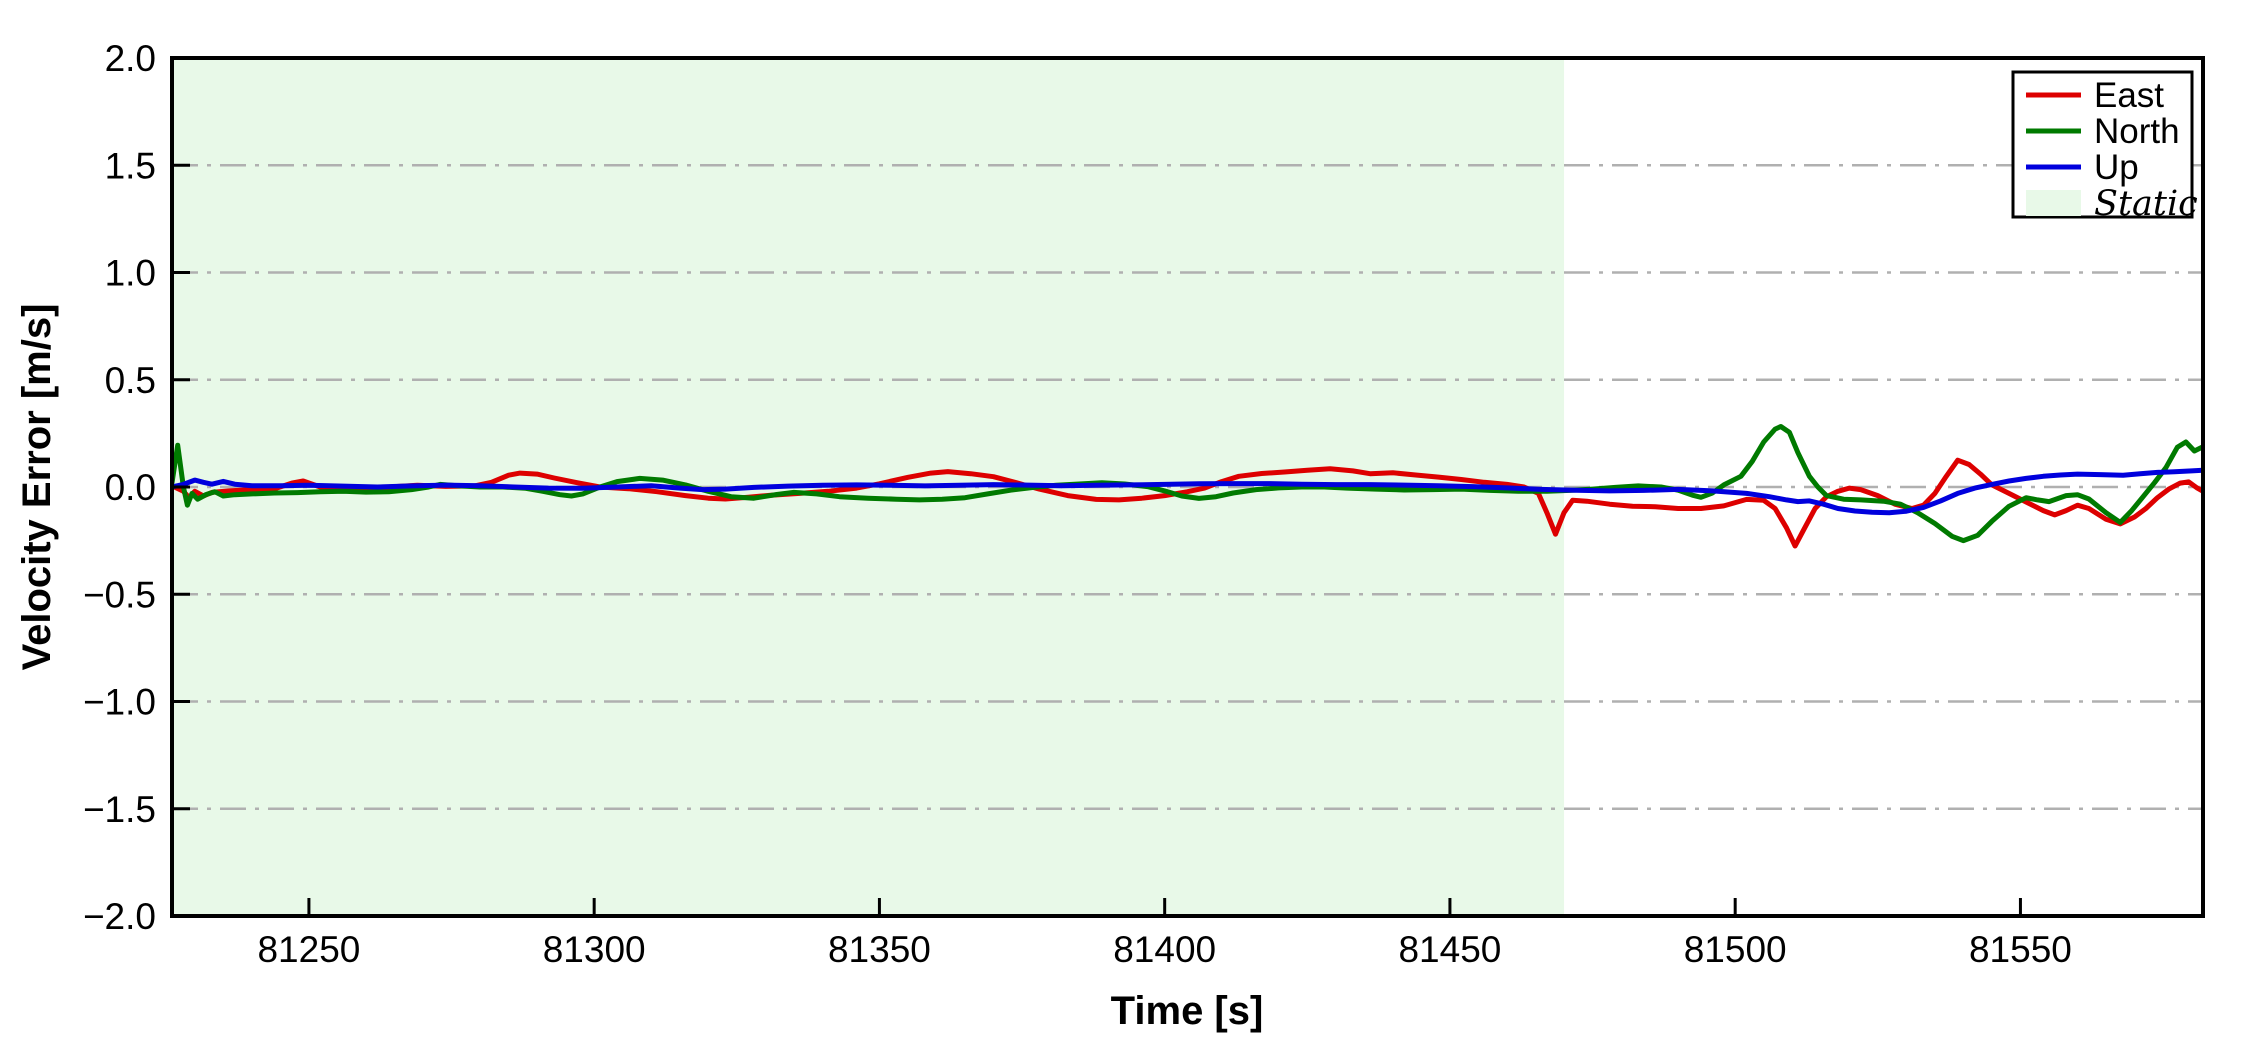 The image size is (2250, 1050). Describe the element at coordinates (594, 949) in the screenshot. I see `x-tick-label: 81300` at that location.